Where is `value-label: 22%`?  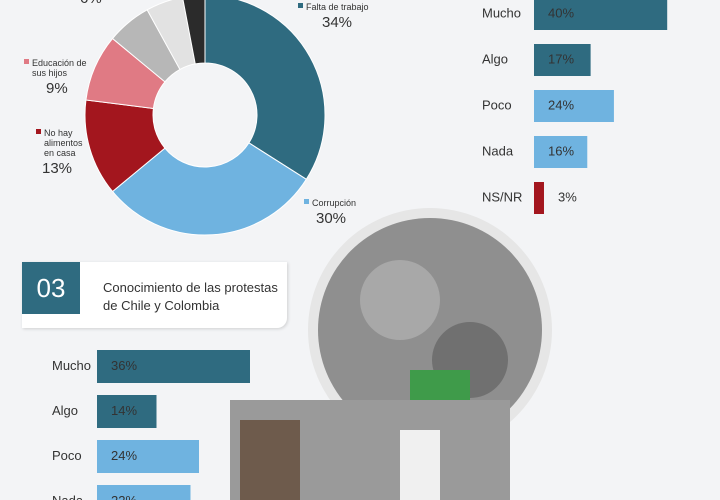
value-label: 22% is located at coordinates (124, 496).